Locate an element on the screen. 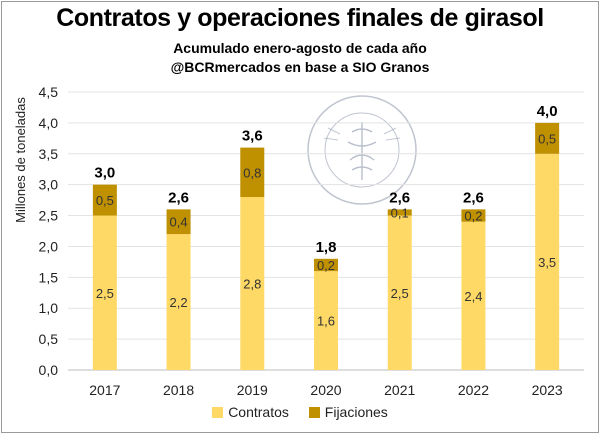 The image size is (600, 434). total-label-2018: 2,6 is located at coordinates (178, 197).